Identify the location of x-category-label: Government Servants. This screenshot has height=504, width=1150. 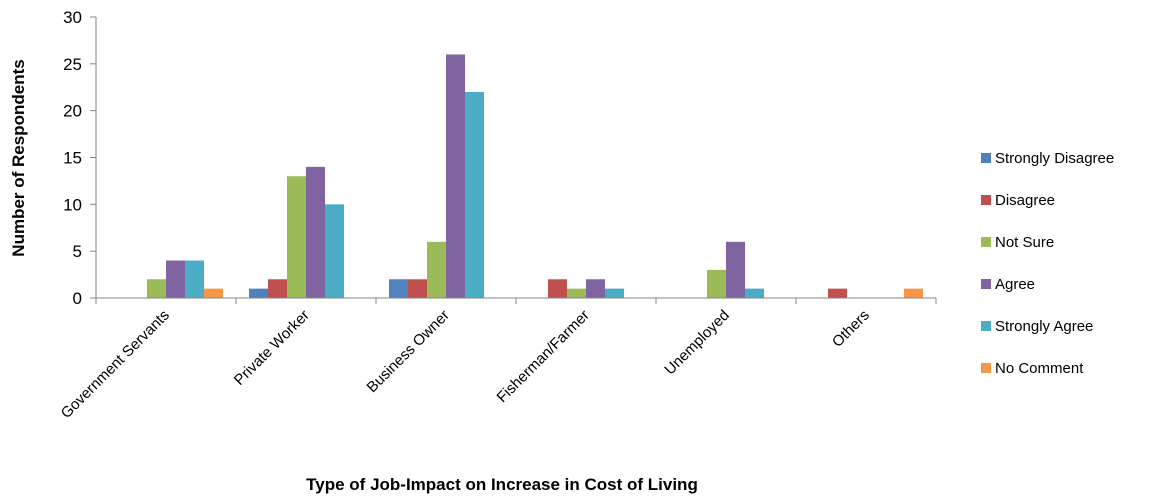
(115, 364).